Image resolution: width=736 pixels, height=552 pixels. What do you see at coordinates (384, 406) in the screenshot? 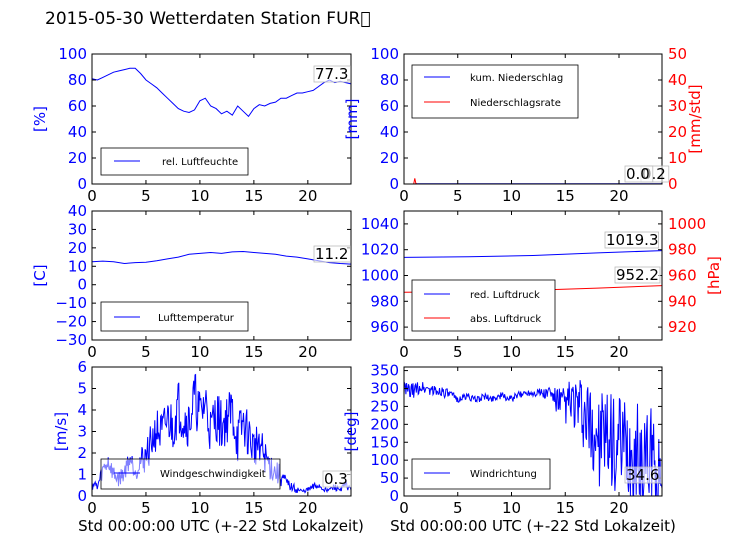
I see `y-tick-label: 250` at bounding box center [384, 406].